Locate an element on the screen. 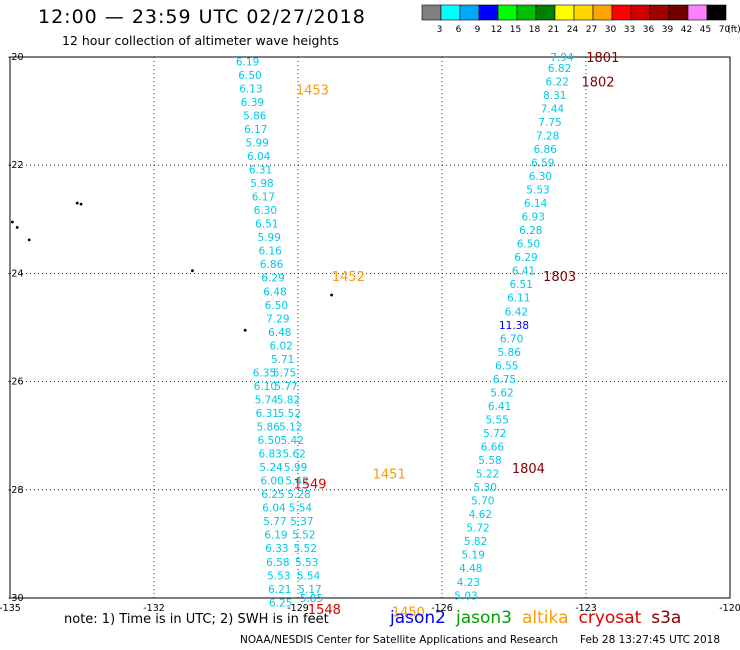 Image resolution: width=740 pixels, height=650 pixels. swh-value: 6.02 is located at coordinates (281, 346).